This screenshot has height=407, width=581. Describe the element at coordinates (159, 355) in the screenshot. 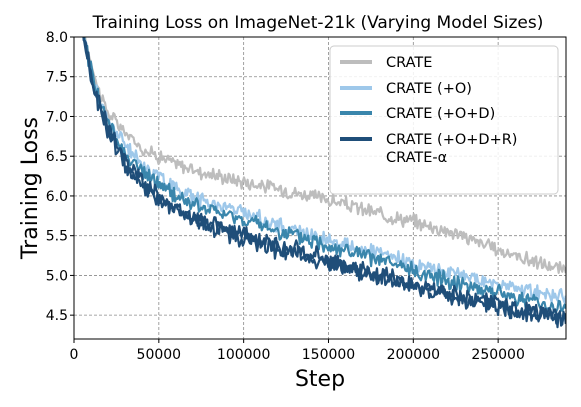

I see `x-tick-label: 50000` at that location.